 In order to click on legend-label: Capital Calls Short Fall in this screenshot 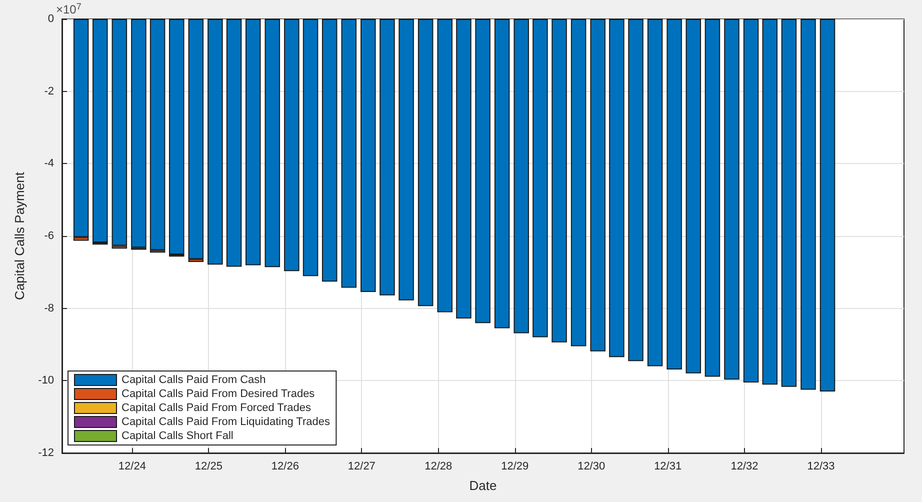, I will do `click(178, 436)`.